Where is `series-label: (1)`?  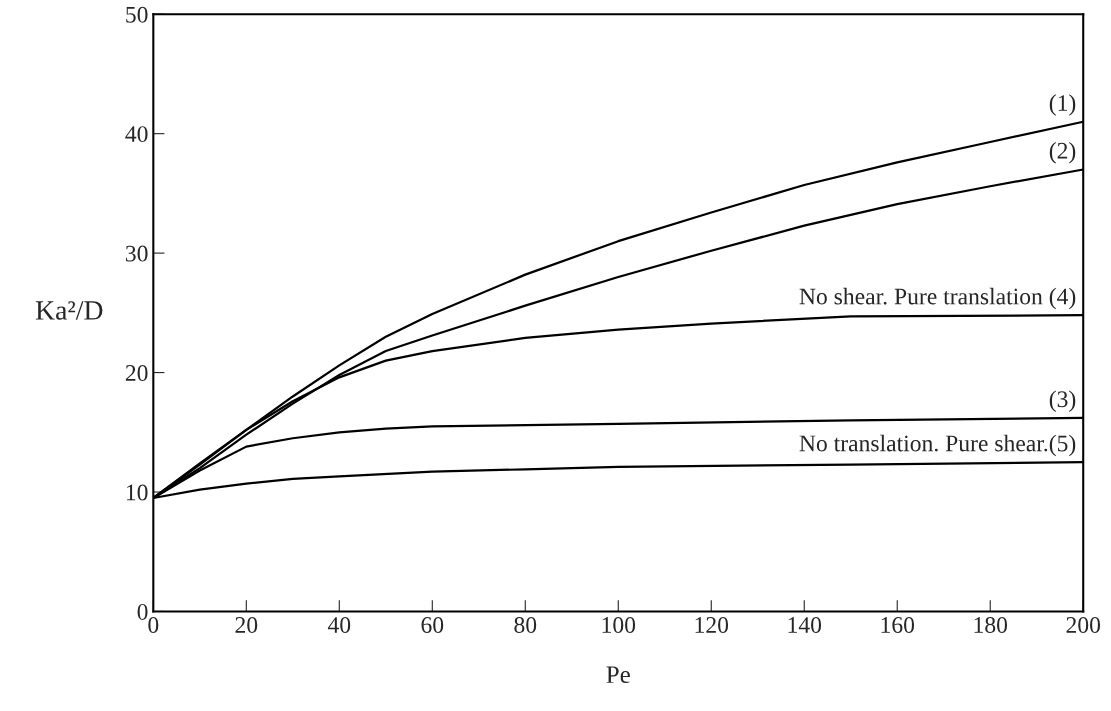 series-label: (1) is located at coordinates (1062, 105).